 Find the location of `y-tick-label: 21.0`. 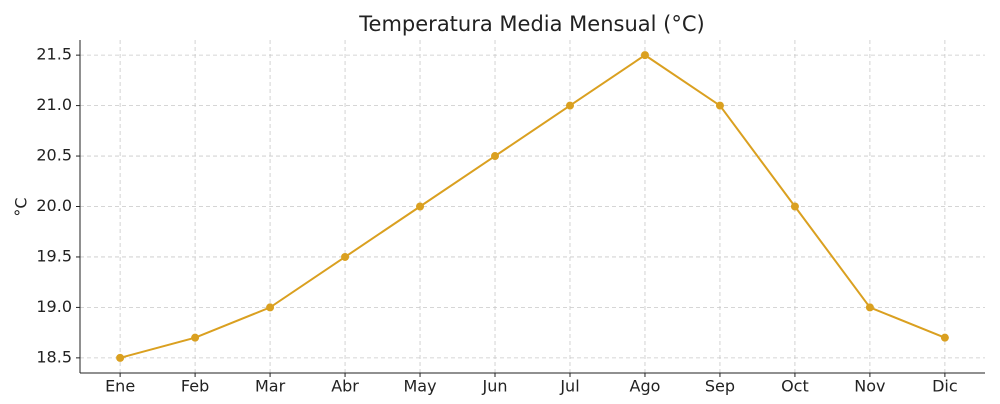

y-tick-label: 21.0 is located at coordinates (54, 104).